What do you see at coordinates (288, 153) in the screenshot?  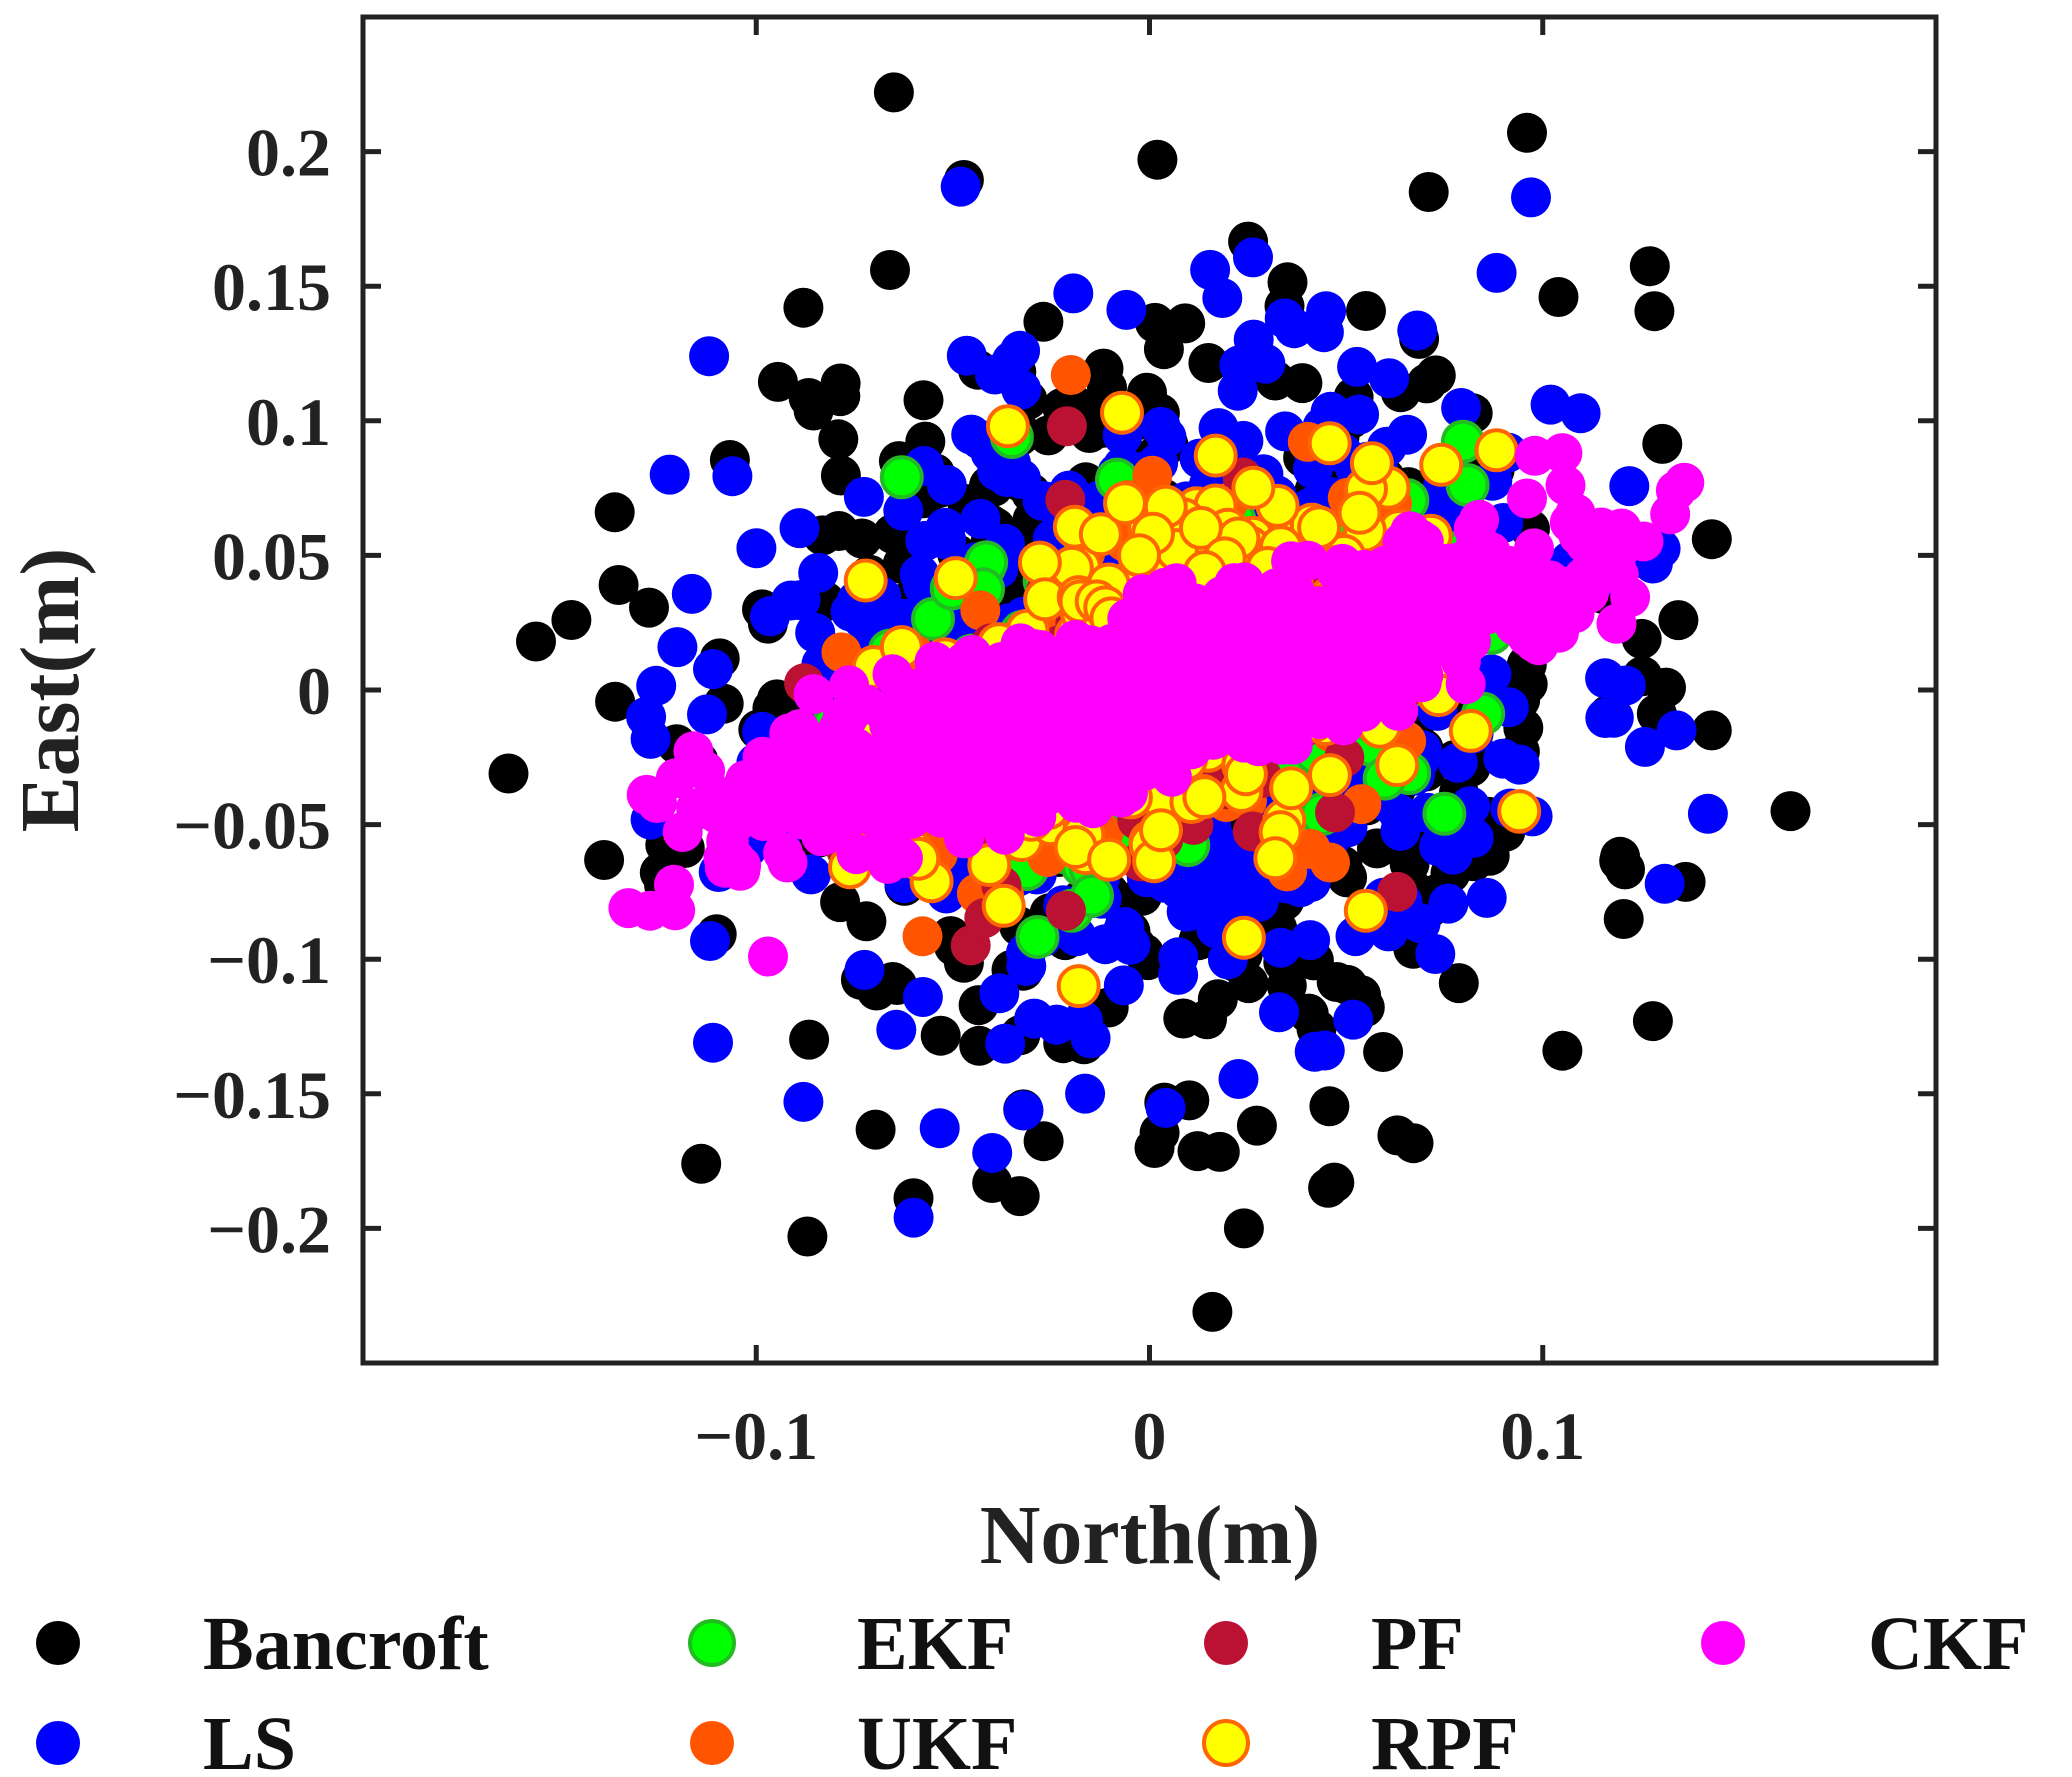 I see `y-tick-label: 0.2` at bounding box center [288, 153].